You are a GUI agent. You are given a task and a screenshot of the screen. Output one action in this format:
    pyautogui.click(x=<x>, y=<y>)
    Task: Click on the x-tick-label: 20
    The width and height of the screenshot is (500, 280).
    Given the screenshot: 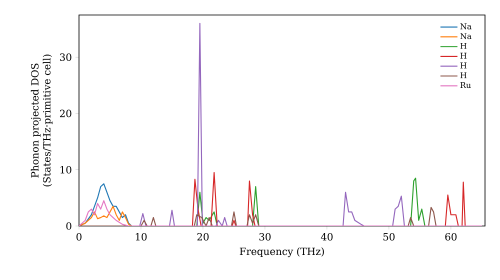 What is the action you would take?
    pyautogui.click(x=203, y=237)
    